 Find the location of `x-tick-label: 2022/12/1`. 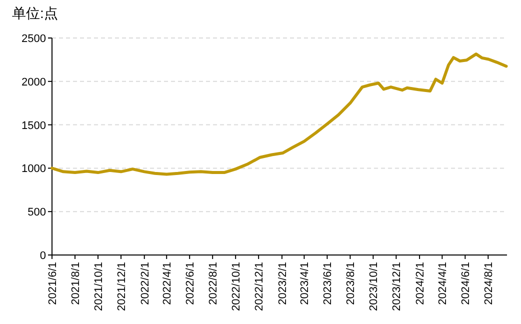

x-tick-label: 2022/12/1 is located at coordinates (260, 286).